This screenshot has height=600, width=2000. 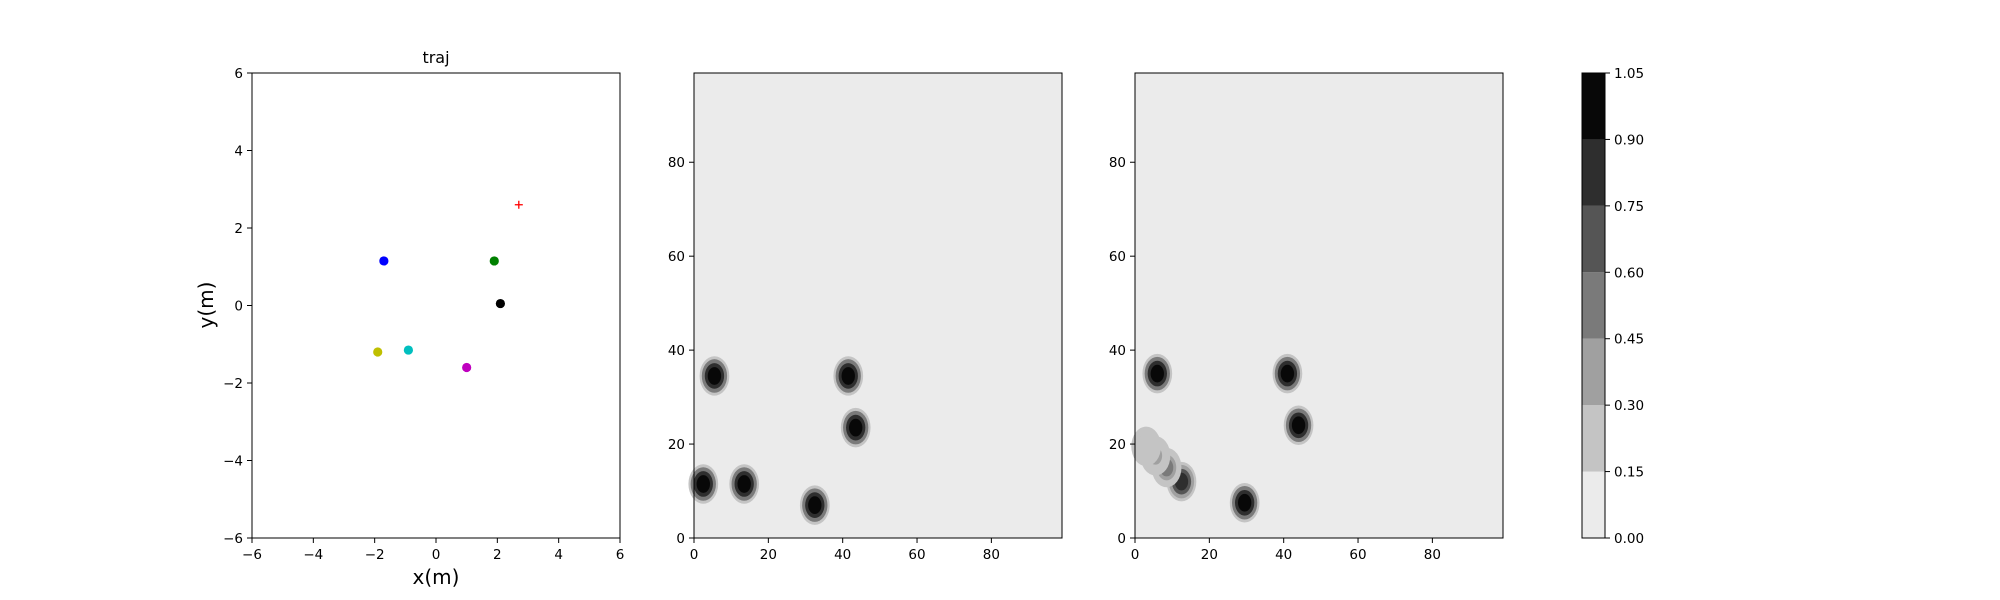 What do you see at coordinates (435, 57) in the screenshot?
I see `chart-title: traj` at bounding box center [435, 57].